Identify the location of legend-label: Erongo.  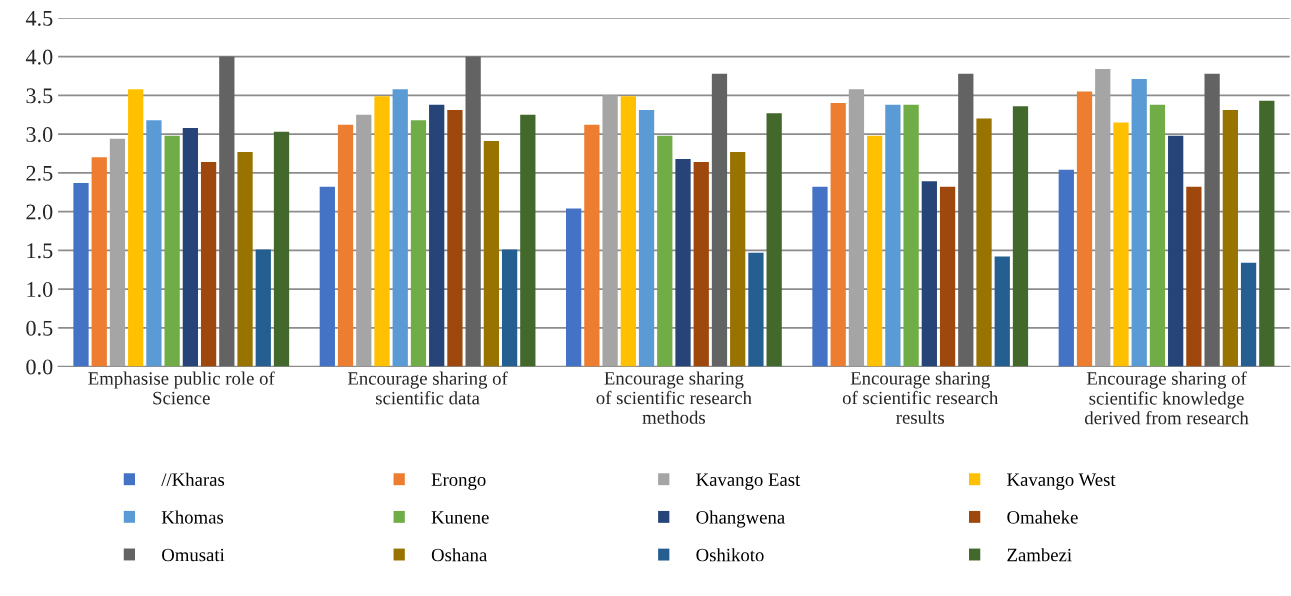
(458, 481).